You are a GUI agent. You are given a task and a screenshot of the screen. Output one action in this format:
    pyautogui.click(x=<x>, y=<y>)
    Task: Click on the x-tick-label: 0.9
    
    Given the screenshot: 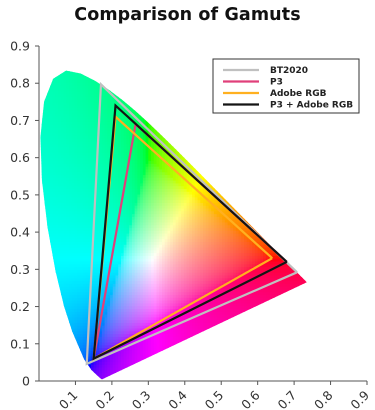 What is the action you would take?
    pyautogui.click(x=359, y=398)
    